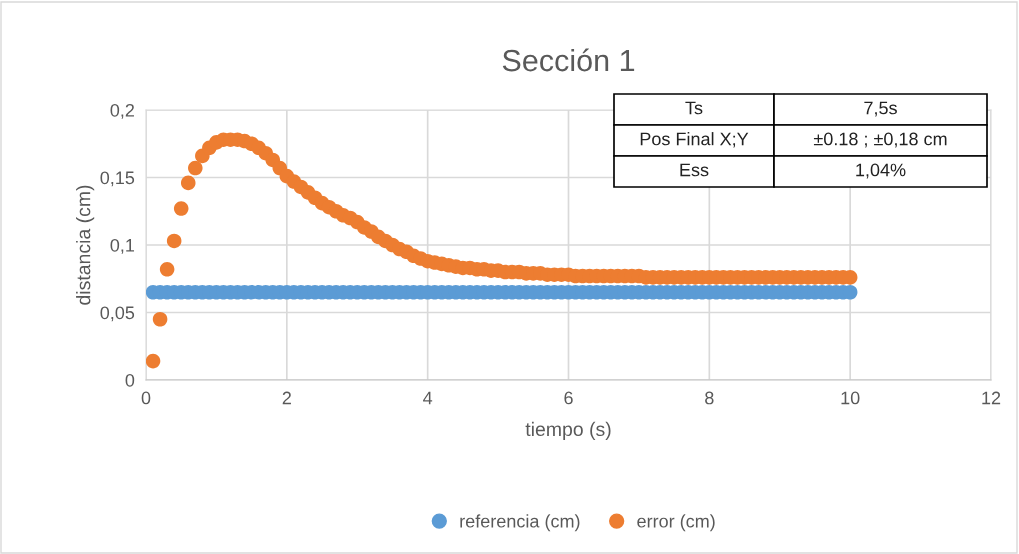 This screenshot has width=1019, height=554. What do you see at coordinates (122, 246) in the screenshot?
I see `y-tick-label: 0,1` at bounding box center [122, 246].